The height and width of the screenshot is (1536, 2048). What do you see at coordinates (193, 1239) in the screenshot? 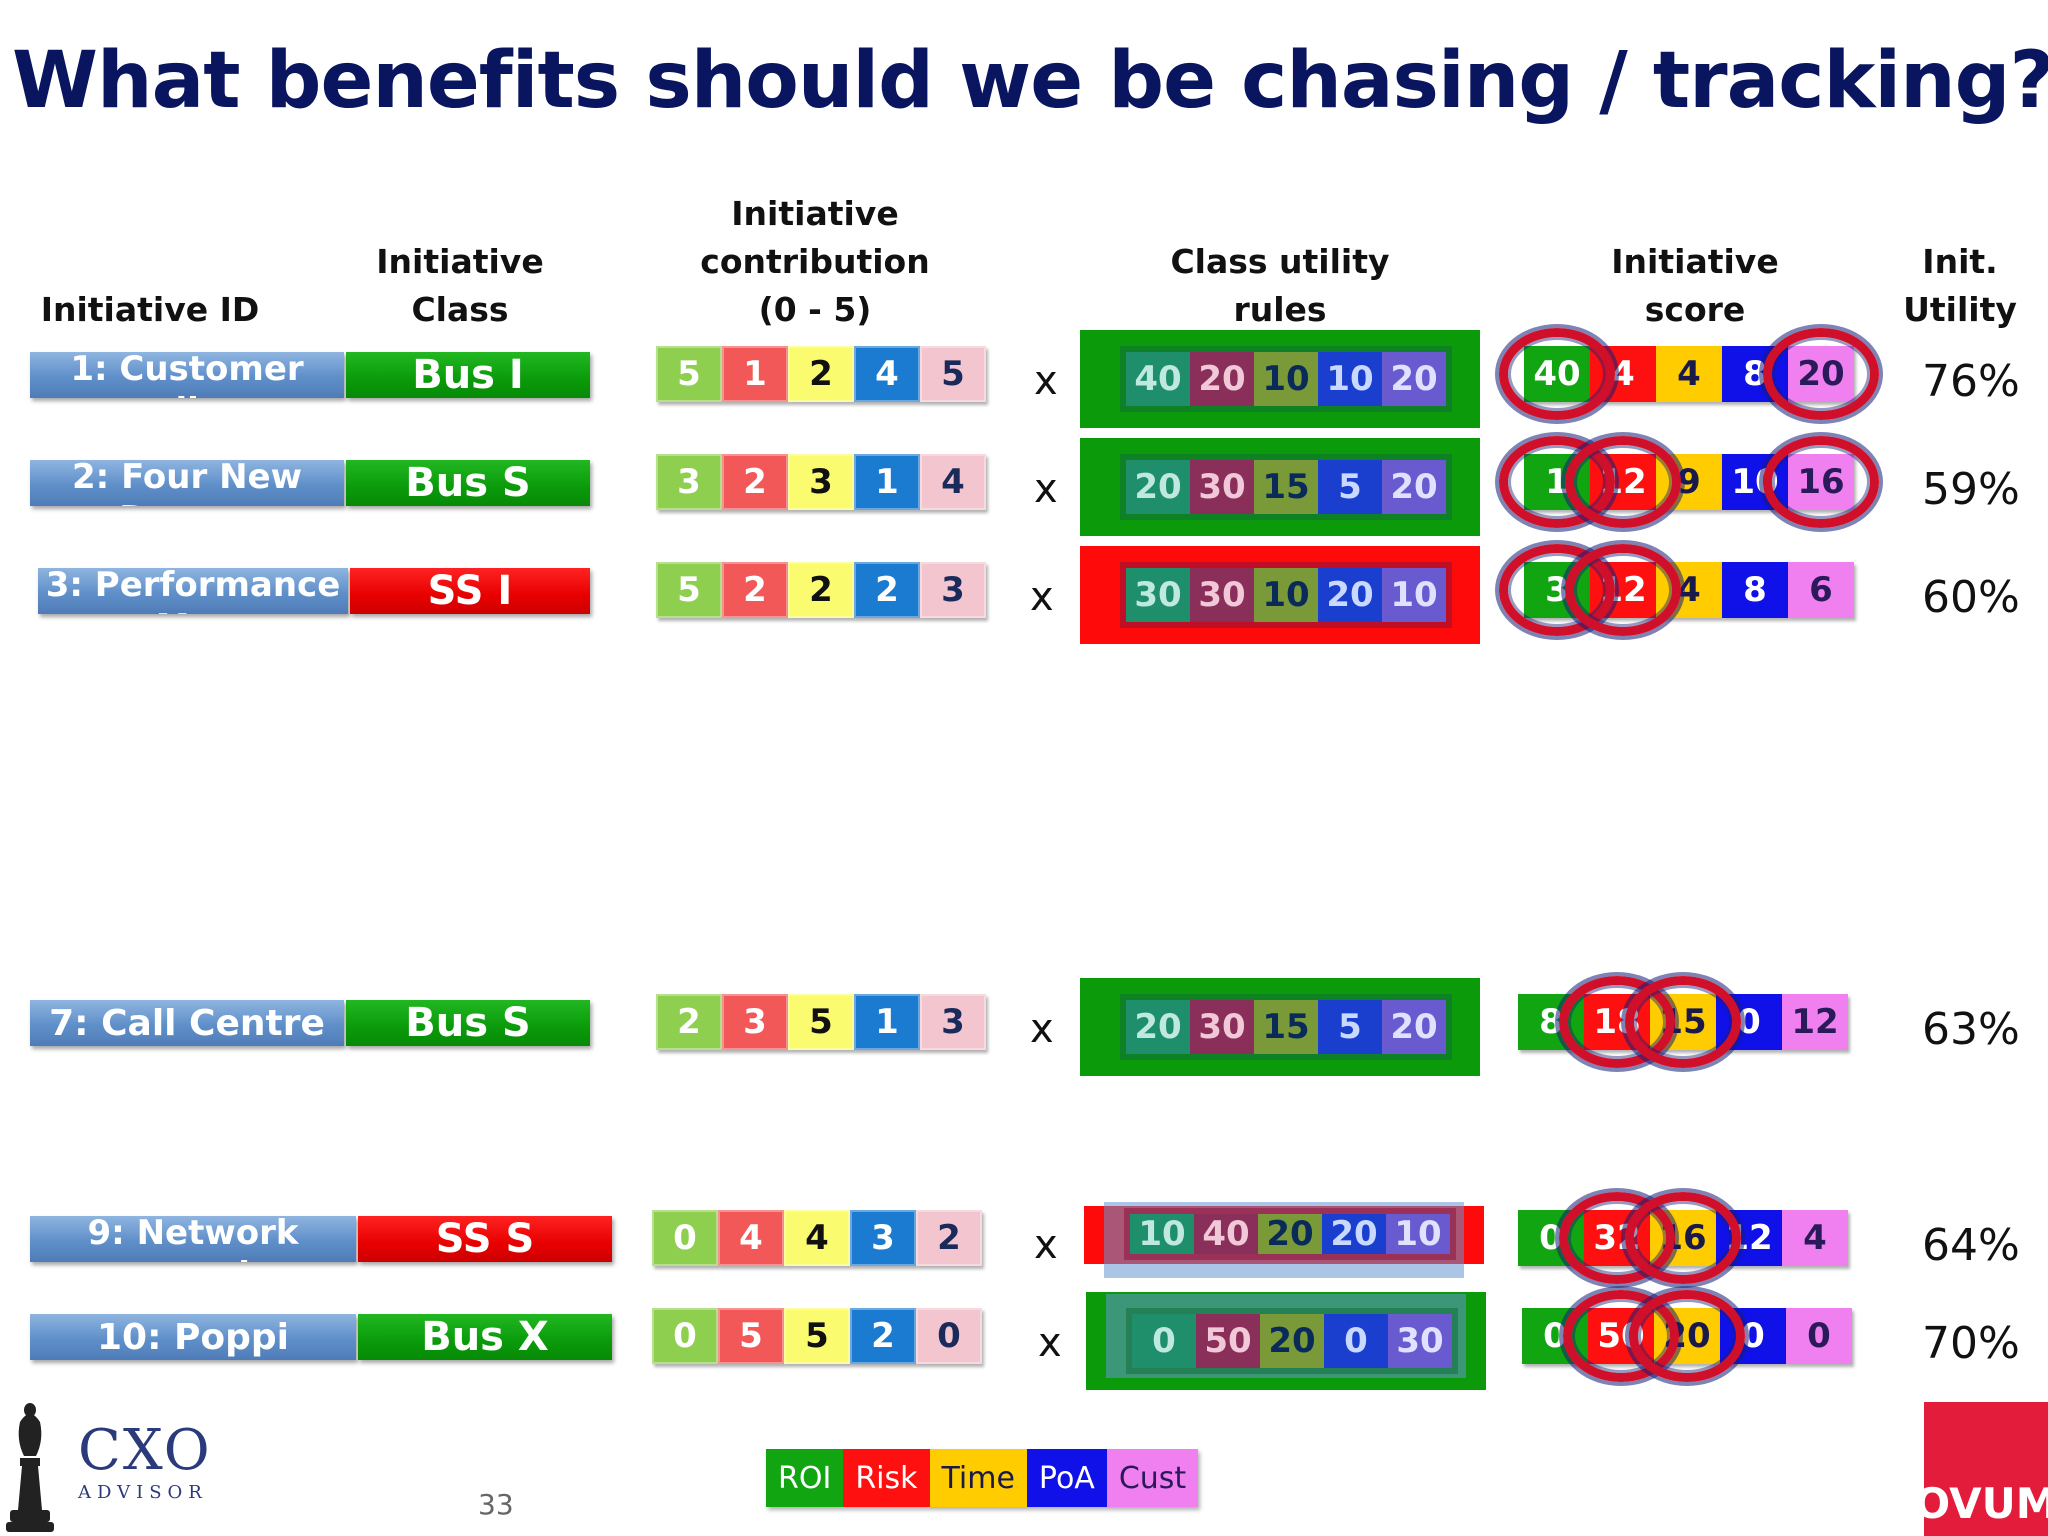
I see `initiative-id-box: 9: Network upgrade` at bounding box center [193, 1239].